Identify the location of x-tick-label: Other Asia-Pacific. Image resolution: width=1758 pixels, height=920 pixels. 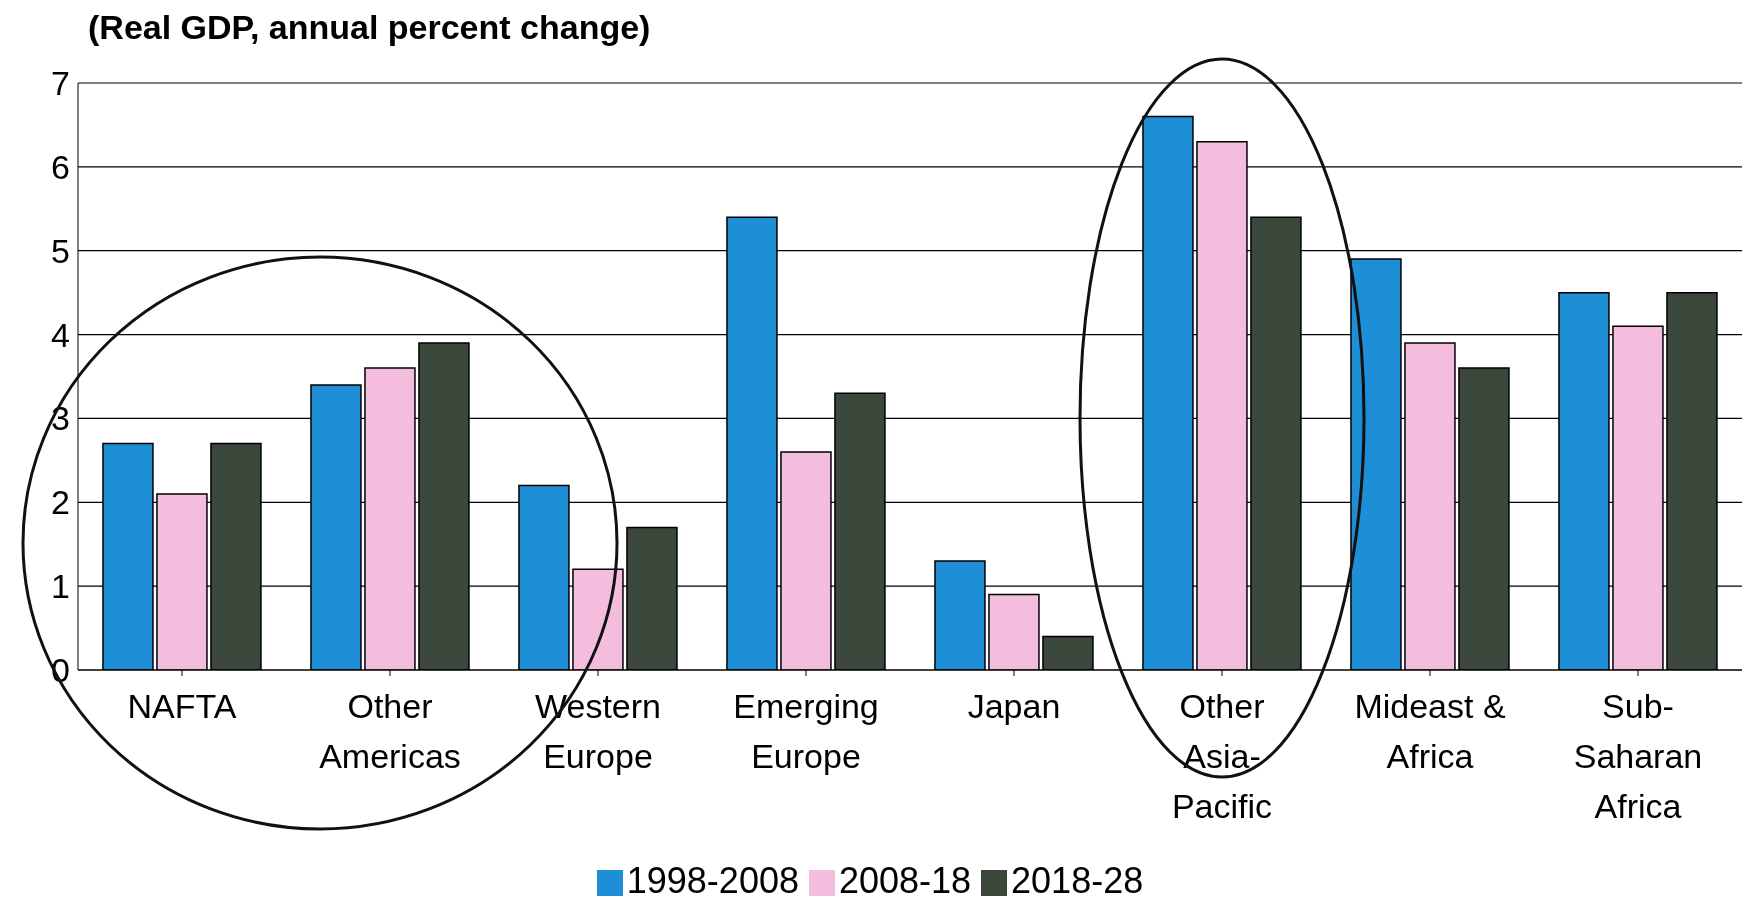
(1222, 756).